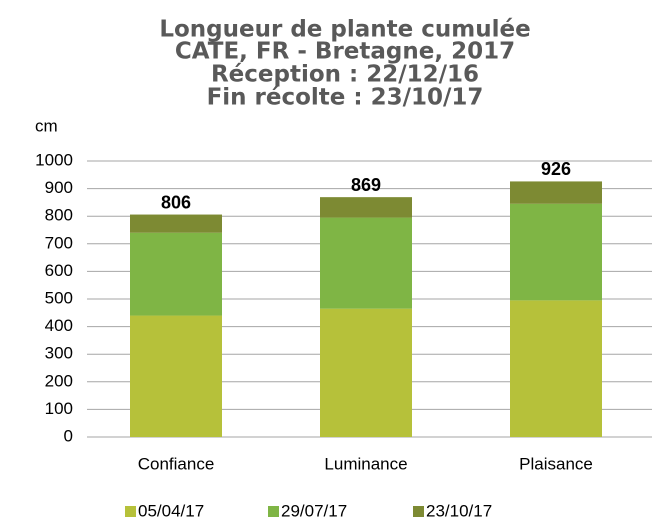 Image resolution: width=659 pixels, height=526 pixels. Describe the element at coordinates (59, 408) in the screenshot. I see `y-tick-label: 100` at that location.